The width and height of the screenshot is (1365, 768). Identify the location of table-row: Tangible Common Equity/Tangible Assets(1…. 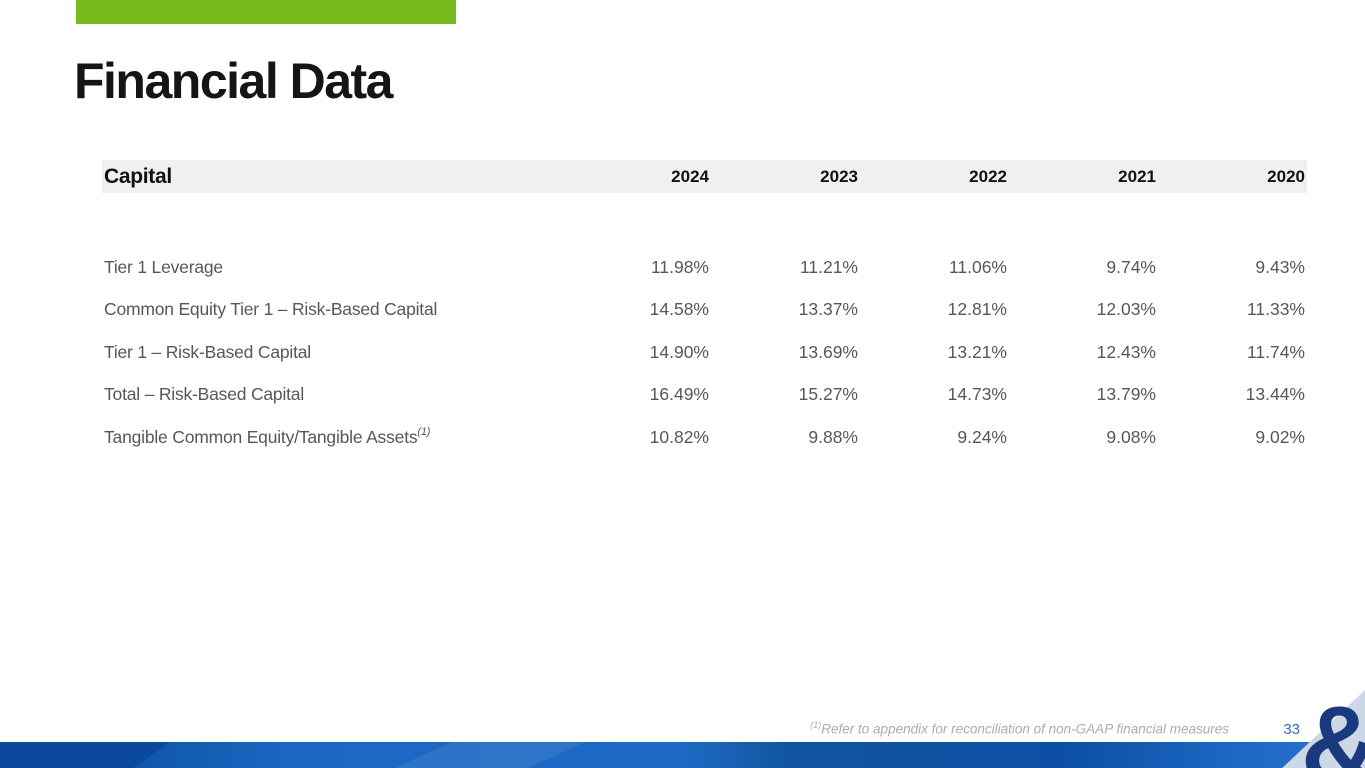
(704, 437).